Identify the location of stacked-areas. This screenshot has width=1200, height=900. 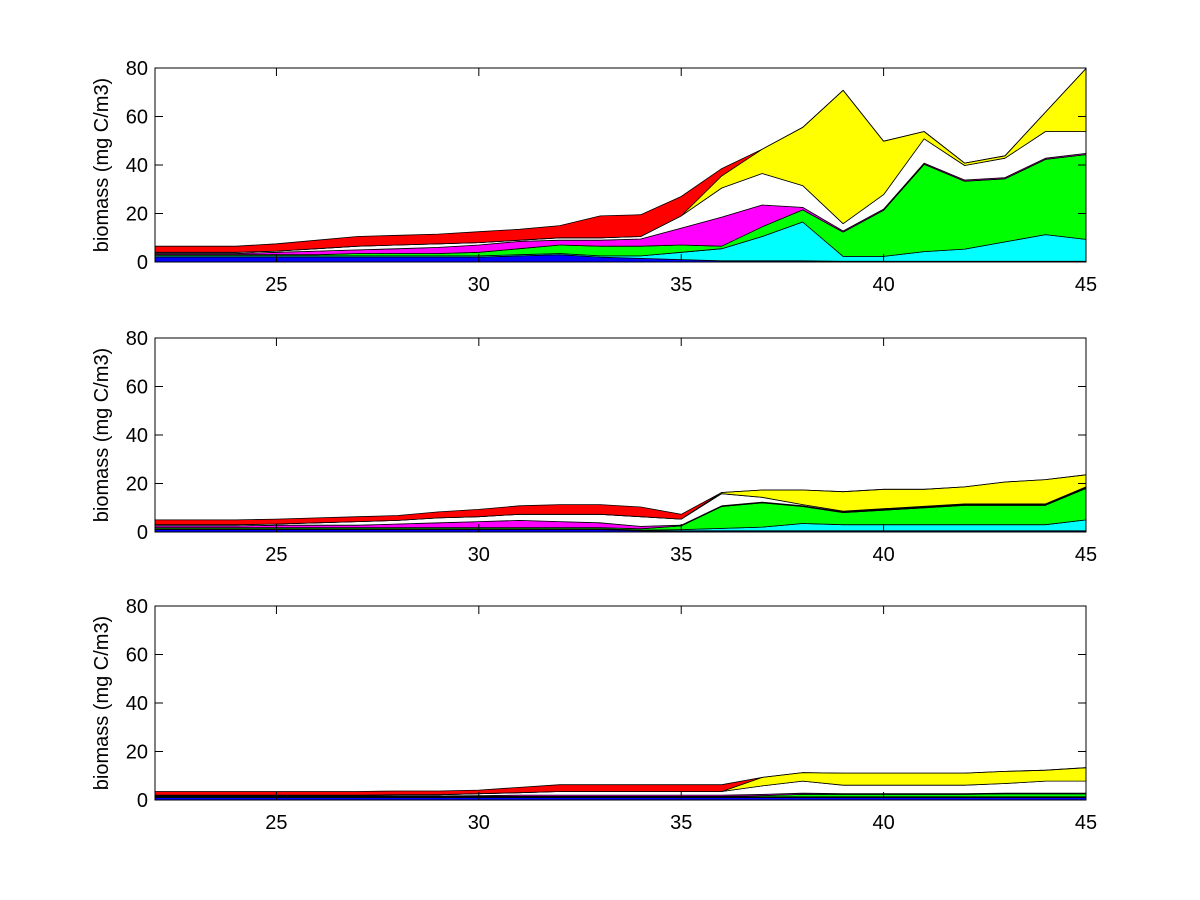
(620, 503).